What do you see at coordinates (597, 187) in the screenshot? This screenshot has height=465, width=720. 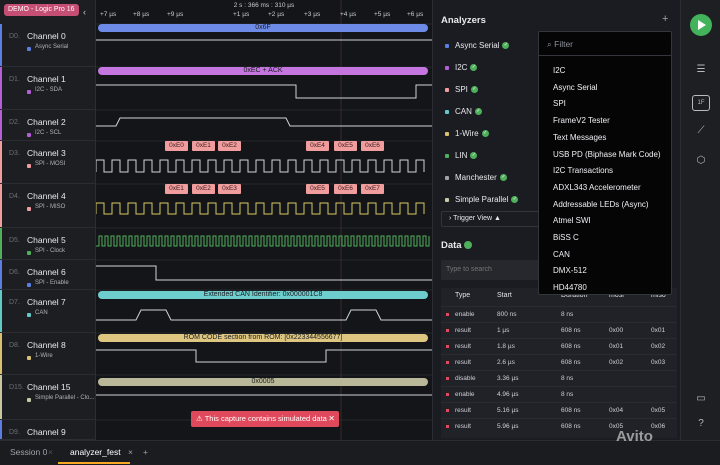 I see `dropdown-item: ADXL343 Accelerometer` at bounding box center [597, 187].